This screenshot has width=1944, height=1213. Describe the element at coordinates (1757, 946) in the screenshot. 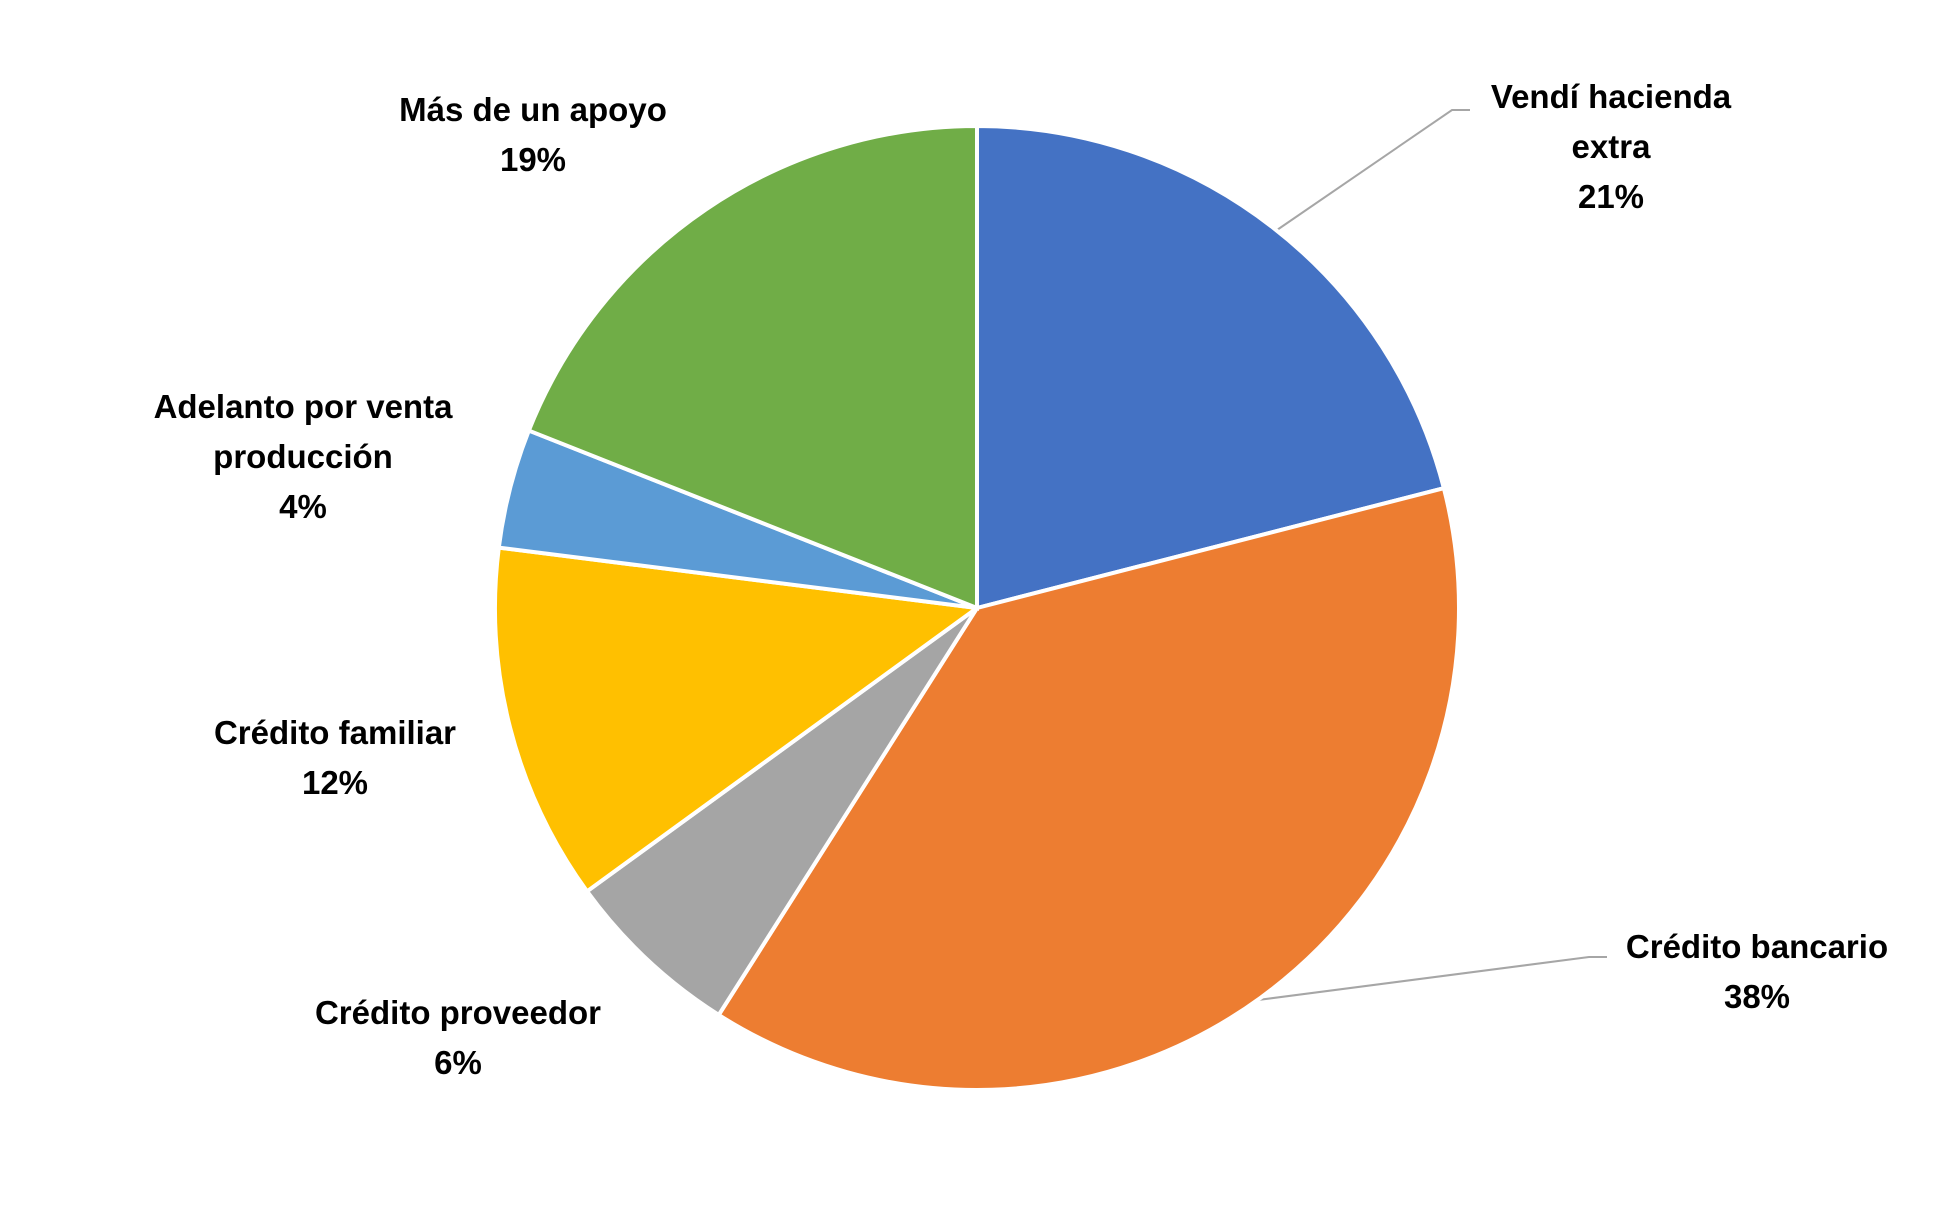

I see `slice-name: Crédito bancario` at that location.